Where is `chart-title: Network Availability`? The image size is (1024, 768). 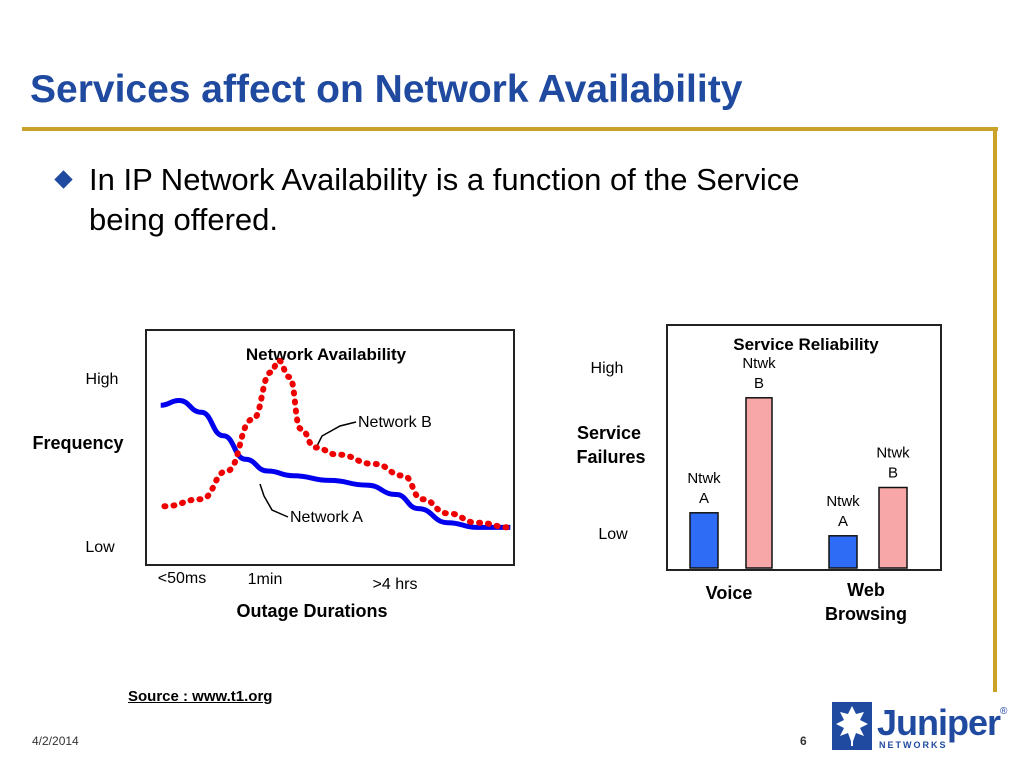 chart-title: Network Availability is located at coordinates (326, 354).